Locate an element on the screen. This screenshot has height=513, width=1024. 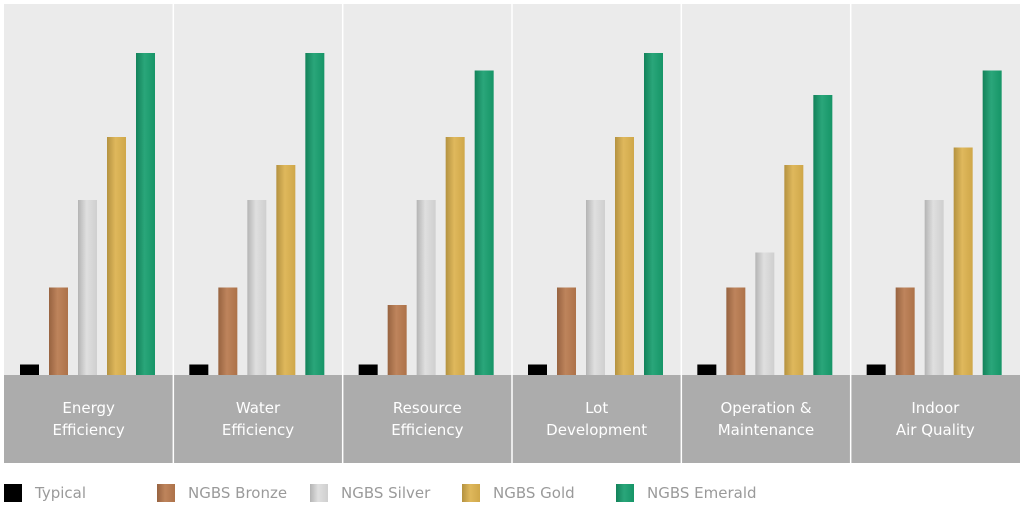
legend-label: NGBS Silver is located at coordinates (386, 493).